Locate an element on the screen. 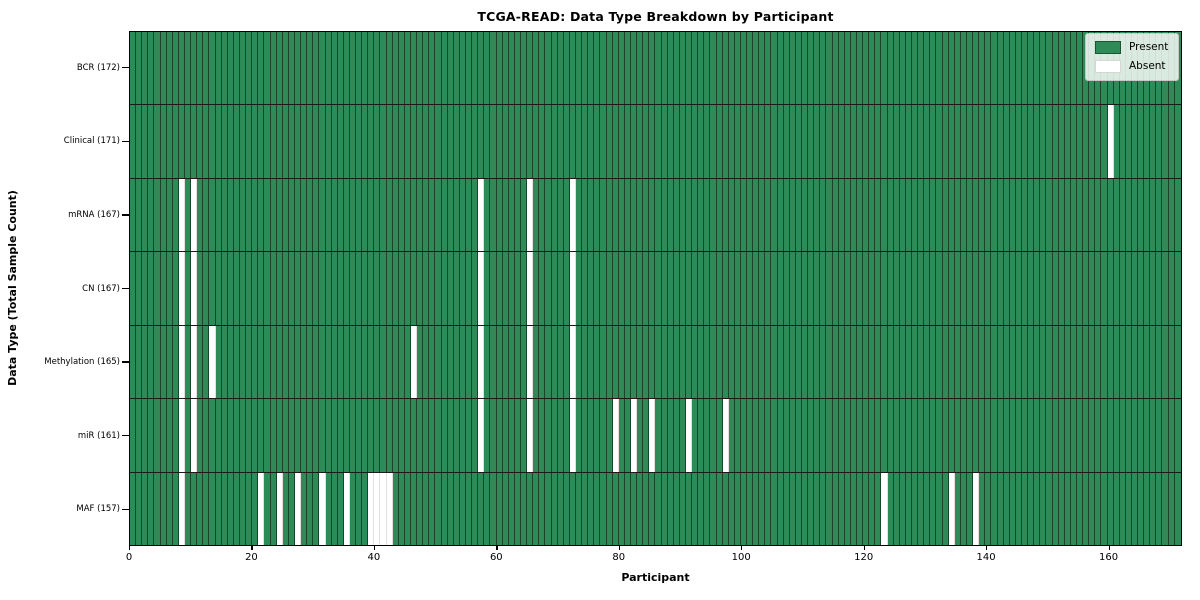 This screenshot has height=600, width=1200. legend: Present Absent is located at coordinates (1132, 57).